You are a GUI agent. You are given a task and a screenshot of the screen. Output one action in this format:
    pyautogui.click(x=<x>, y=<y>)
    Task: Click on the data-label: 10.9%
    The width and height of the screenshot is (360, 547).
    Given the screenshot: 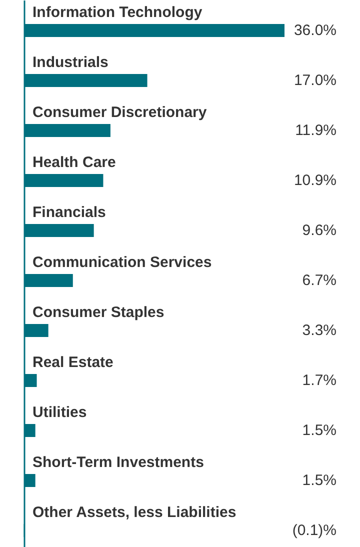 What is the action you would take?
    pyautogui.click(x=315, y=180)
    